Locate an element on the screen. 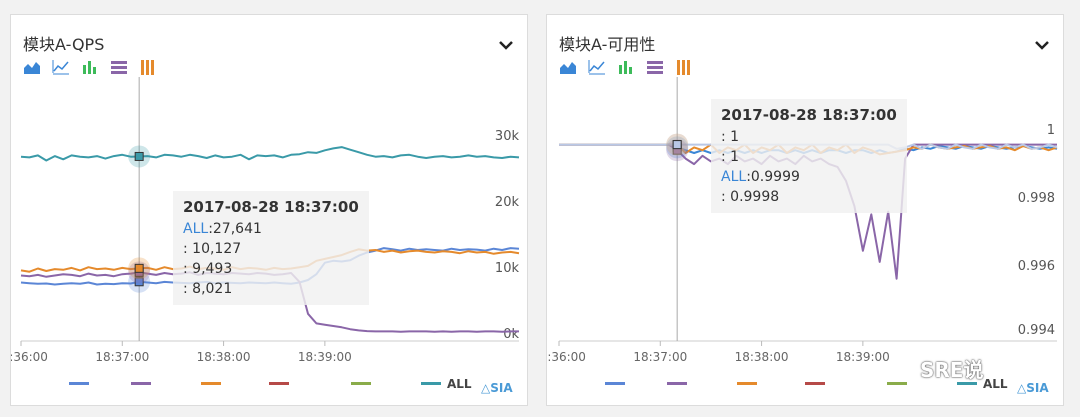 The width and height of the screenshot is (1080, 417). y-tick-label: 0.996 is located at coordinates (1036, 266).